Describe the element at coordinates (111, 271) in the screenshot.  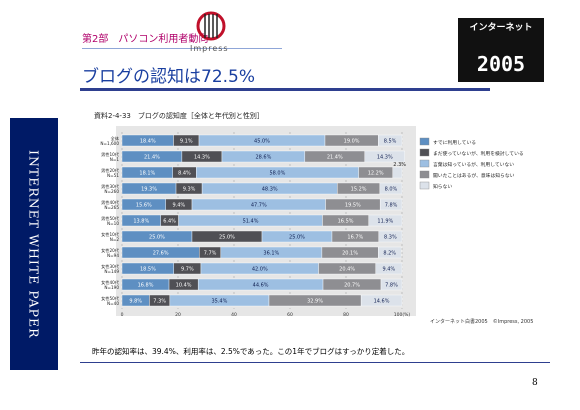
I see `category-label: N=149` at that location.